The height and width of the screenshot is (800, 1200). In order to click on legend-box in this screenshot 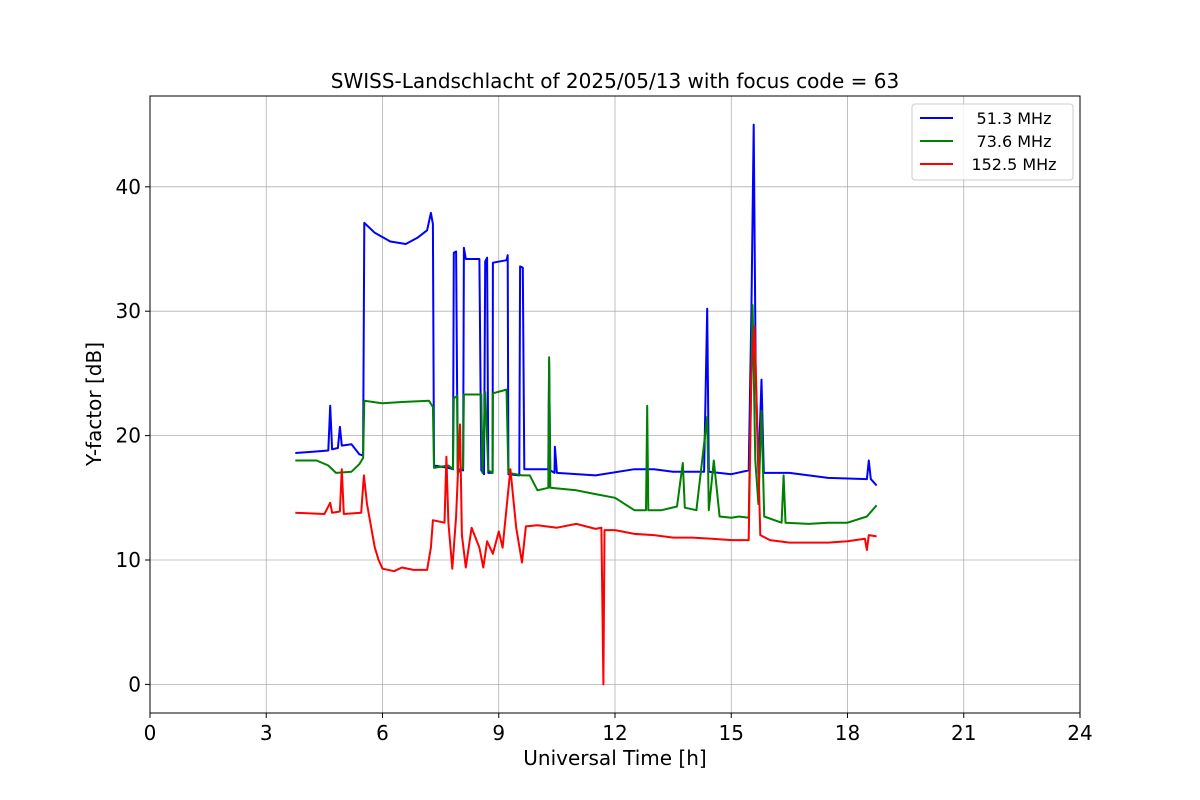, I will do `click(992, 142)`.